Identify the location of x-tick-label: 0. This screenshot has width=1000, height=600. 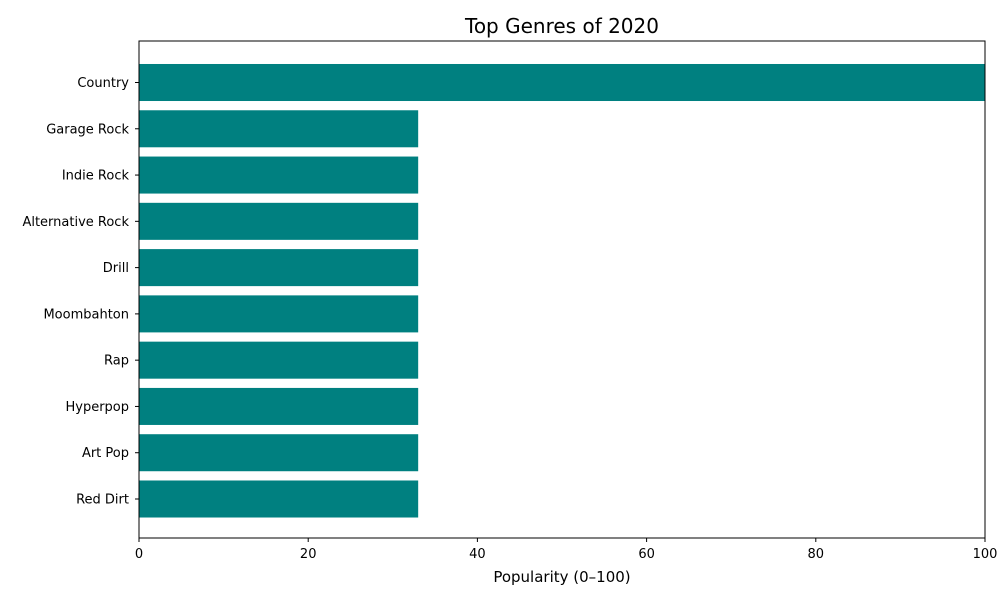
(139, 554).